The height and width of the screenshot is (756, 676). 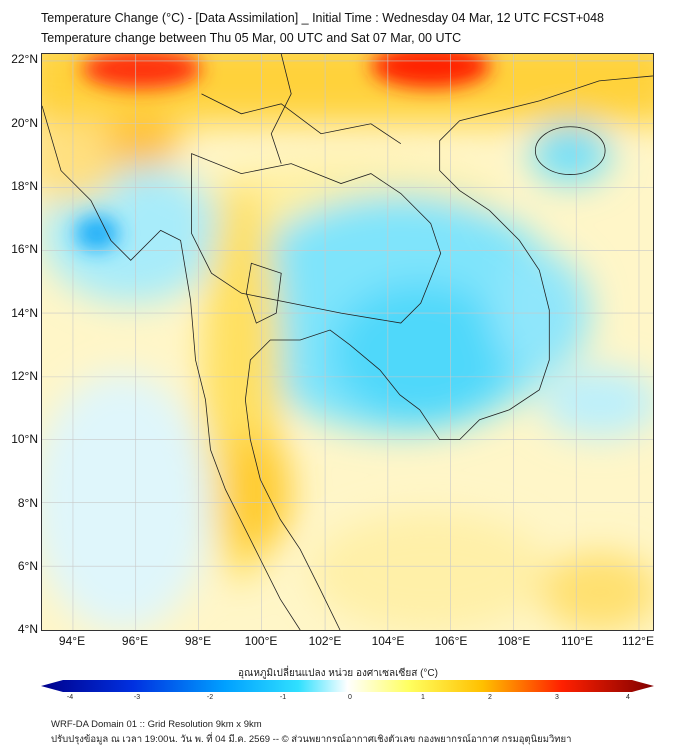 What do you see at coordinates (557, 697) in the screenshot?
I see `colorbar-tick: 3` at bounding box center [557, 697].